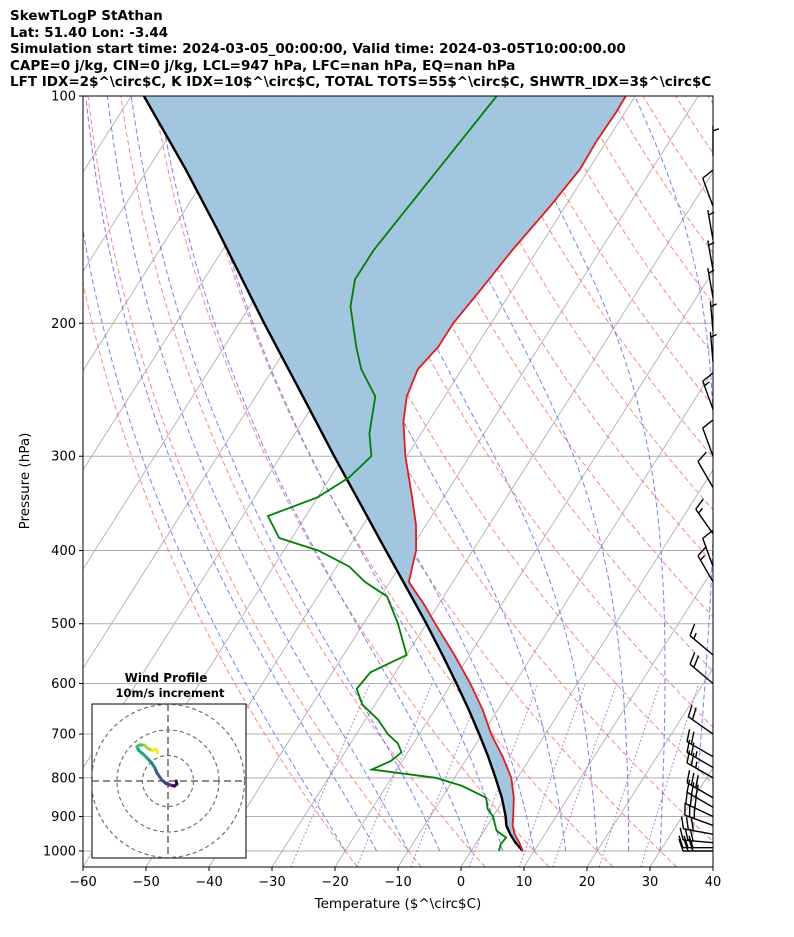  What do you see at coordinates (25, 481) in the screenshot?
I see `y-axis-label: Pressure (hPa)` at bounding box center [25, 481].